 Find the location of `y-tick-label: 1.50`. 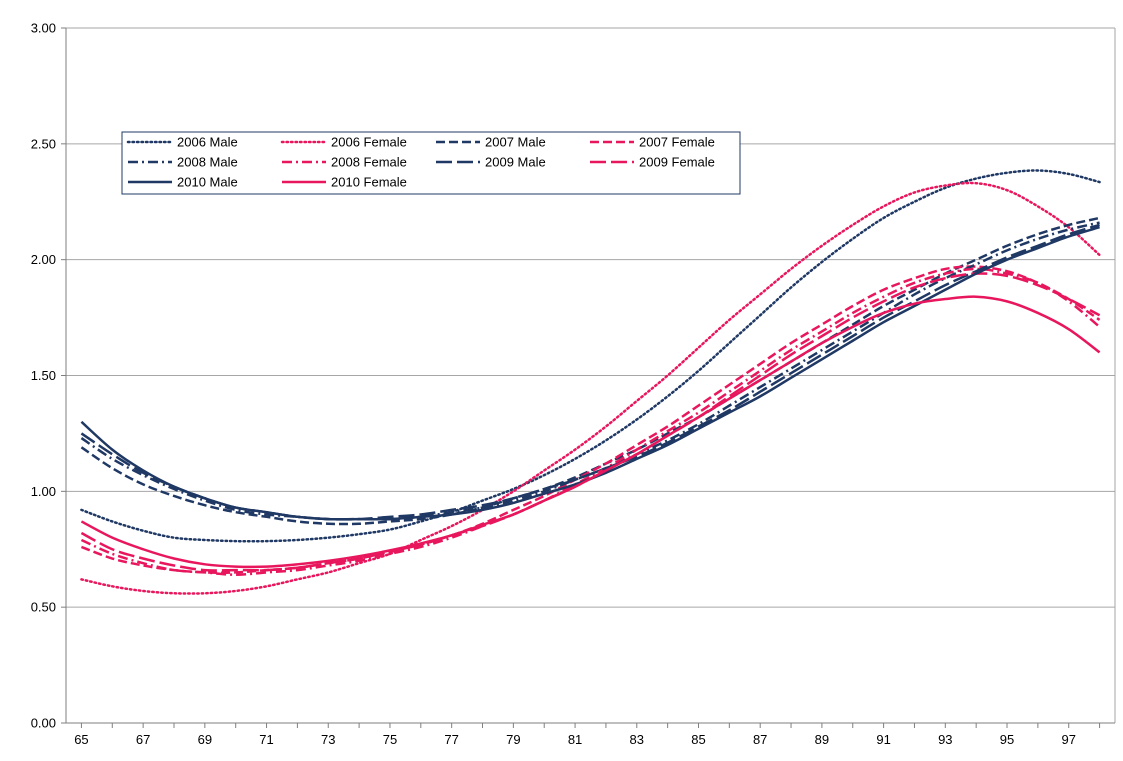

y-tick-label: 1.50 is located at coordinates (43, 375).